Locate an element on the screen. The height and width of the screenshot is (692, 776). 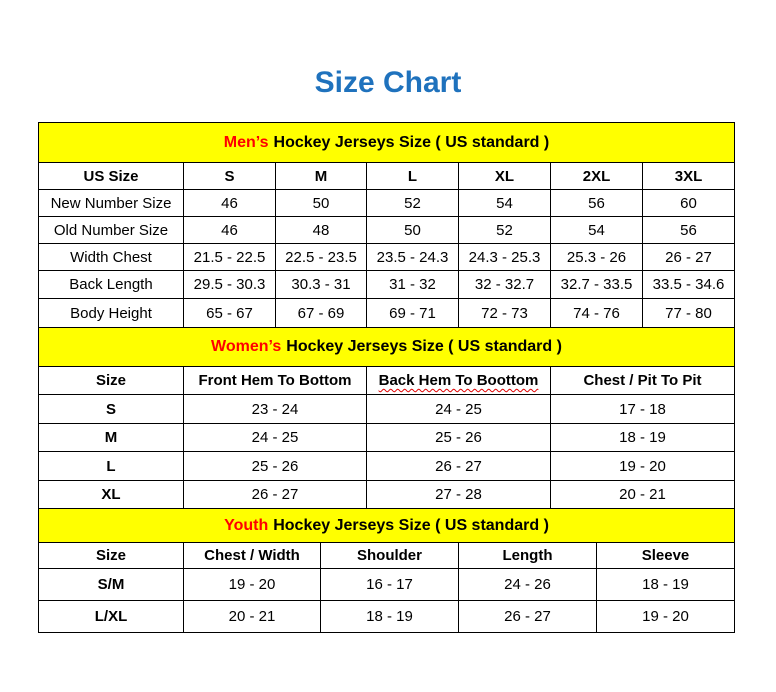
column-header-label: 2XL is located at coordinates (596, 176).